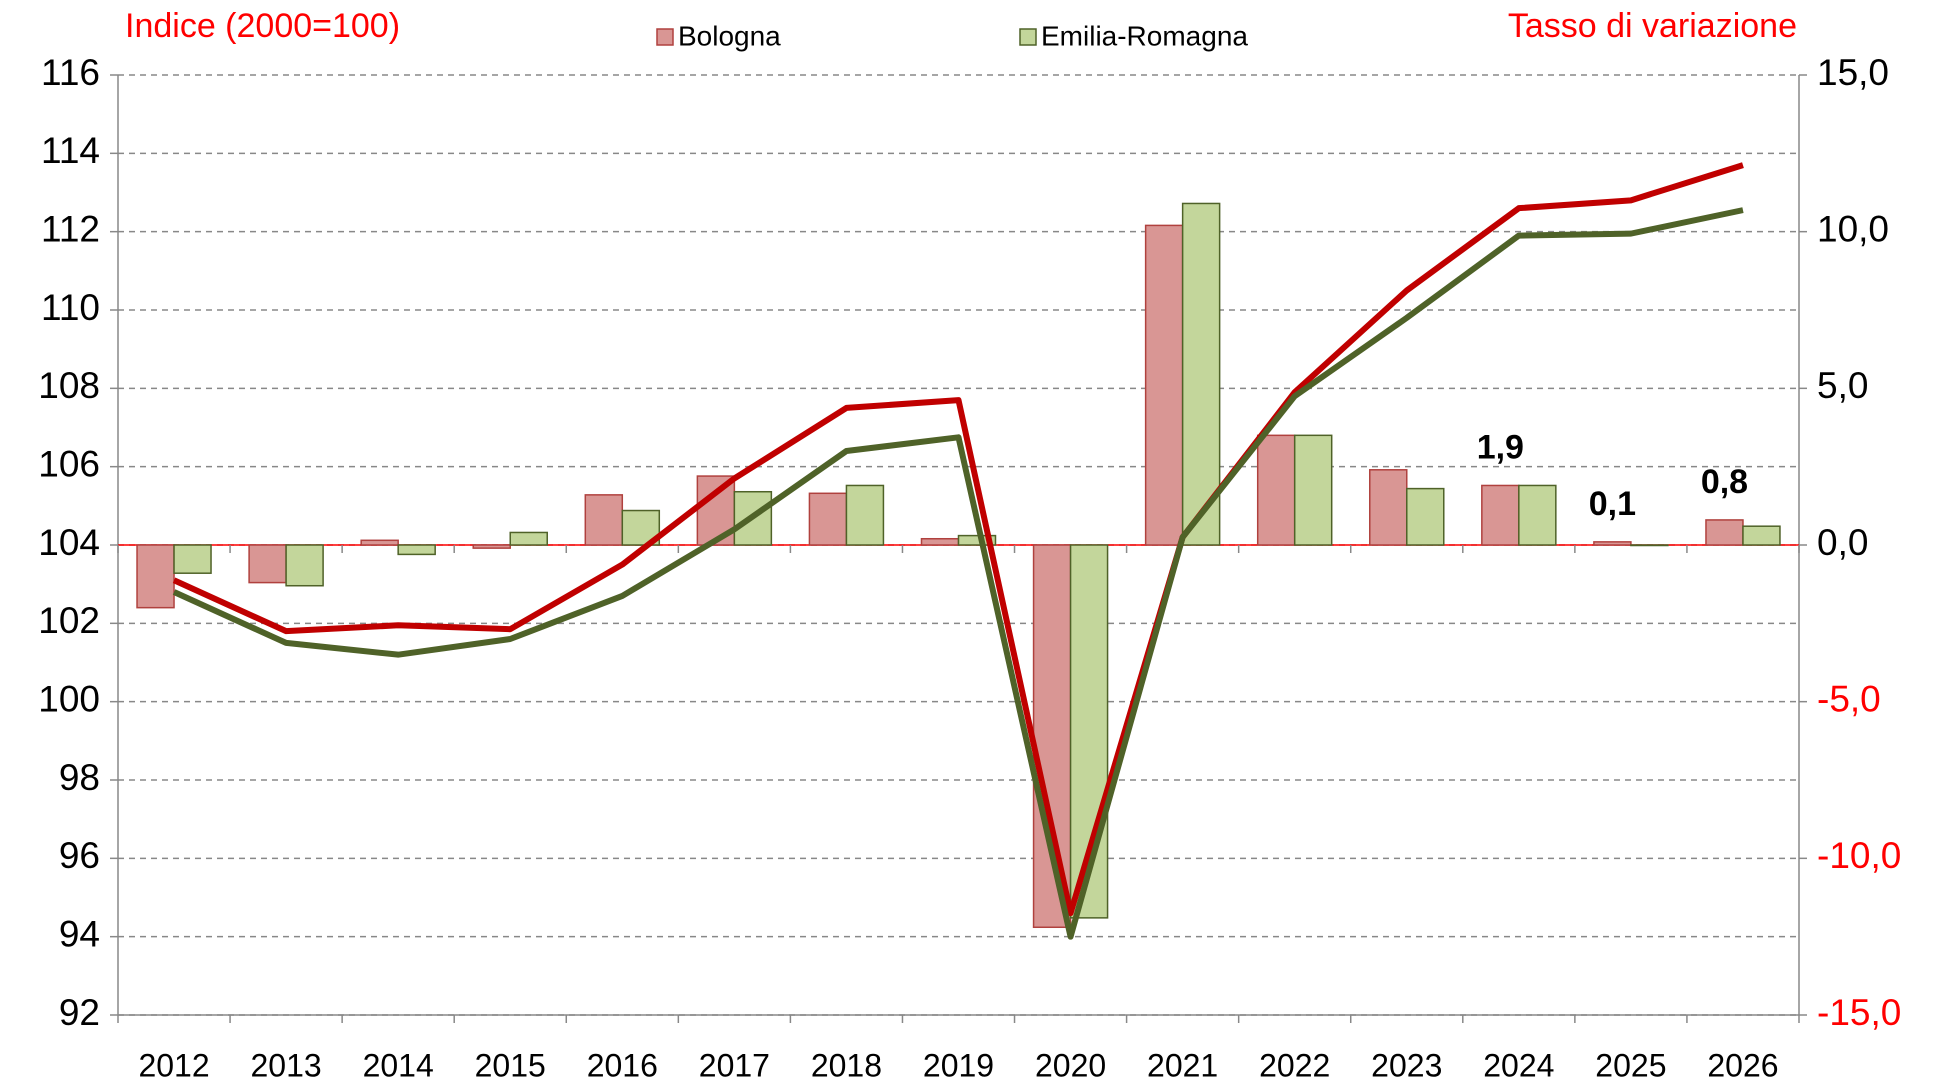  I want to click on x-tick-label: 2023, so click(1406, 1064).